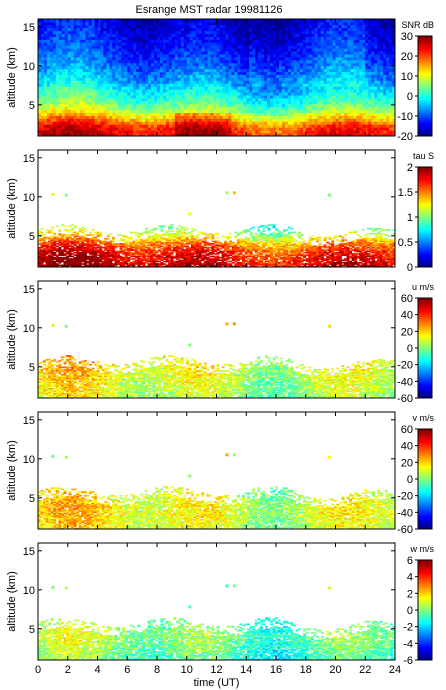 The height and width of the screenshot is (690, 446). Describe the element at coordinates (407, 57) in the screenshot. I see `colorbar-tick-label: 20` at that location.